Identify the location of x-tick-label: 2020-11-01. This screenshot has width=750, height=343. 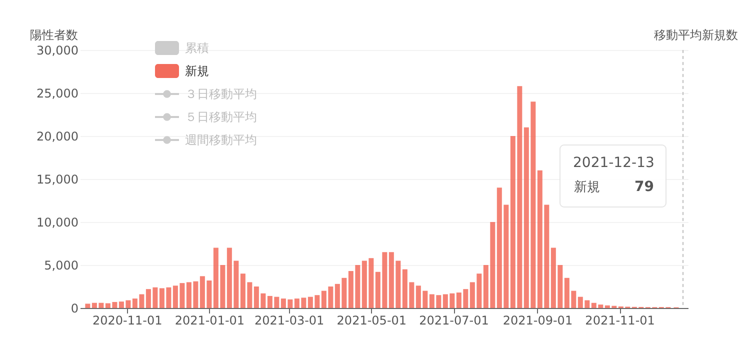
(127, 321).